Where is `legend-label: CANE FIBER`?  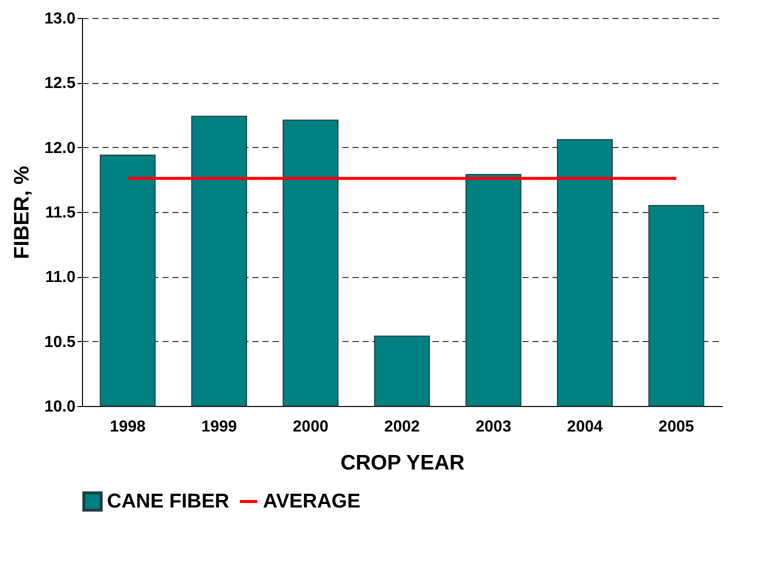 legend-label: CANE FIBER is located at coordinates (168, 501).